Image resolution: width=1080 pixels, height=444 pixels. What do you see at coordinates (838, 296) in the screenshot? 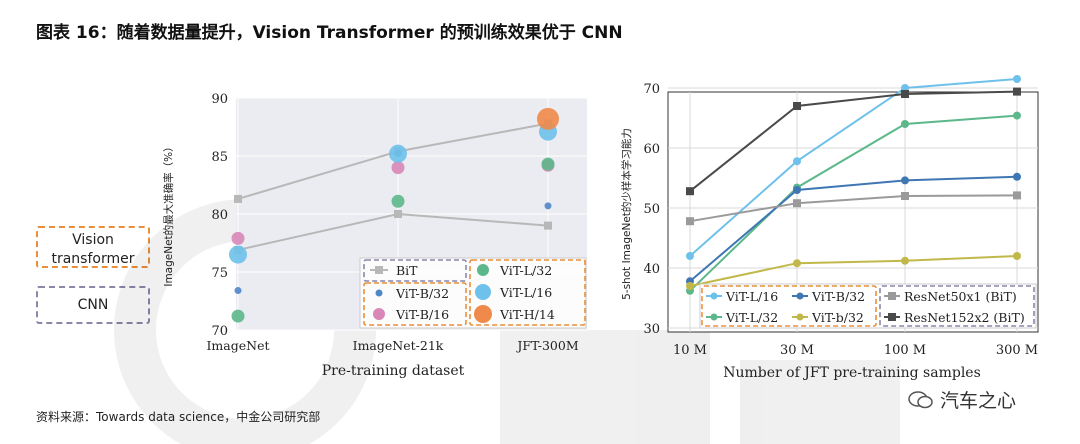
I see `legend-label: ViT-B/32` at bounding box center [838, 296].